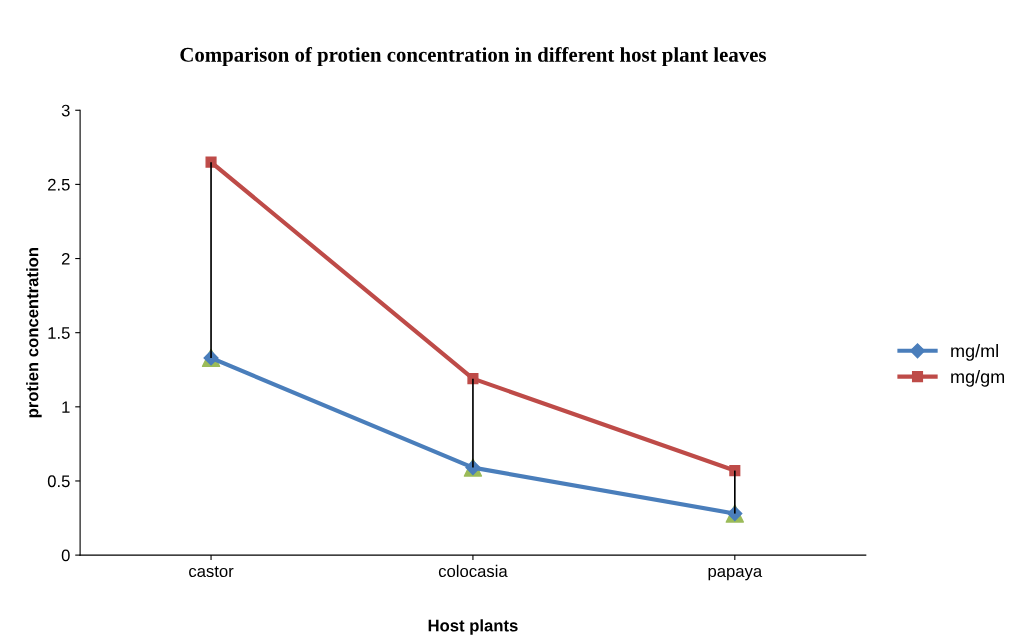 This screenshot has width=1027, height=641. Describe the element at coordinates (65, 110) in the screenshot. I see `y-tick-label: 3` at that location.